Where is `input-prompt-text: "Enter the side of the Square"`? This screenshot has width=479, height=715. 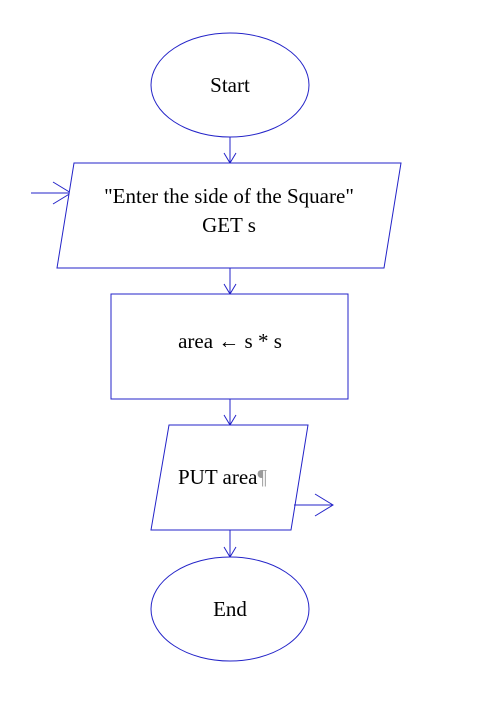 input-prompt-text: "Enter the side of the Square" is located at coordinates (229, 196).